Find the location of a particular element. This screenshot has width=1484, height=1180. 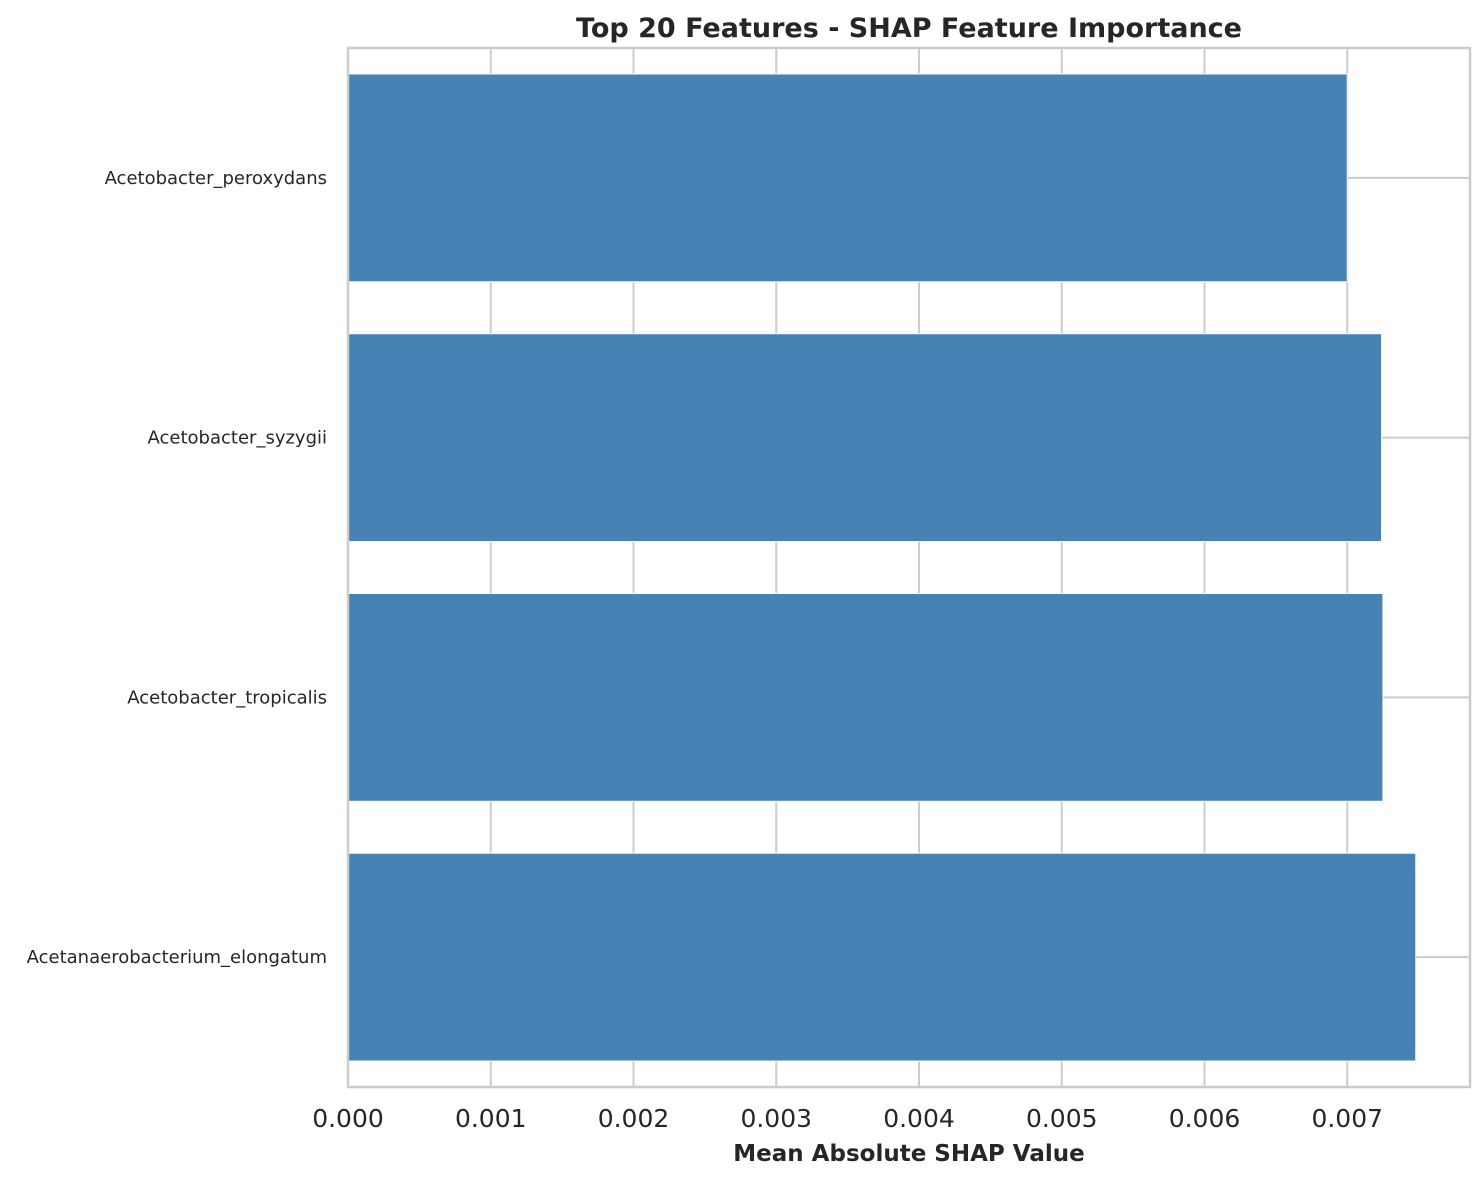

bar-acetobacter-tropicalis is located at coordinates (865, 697).